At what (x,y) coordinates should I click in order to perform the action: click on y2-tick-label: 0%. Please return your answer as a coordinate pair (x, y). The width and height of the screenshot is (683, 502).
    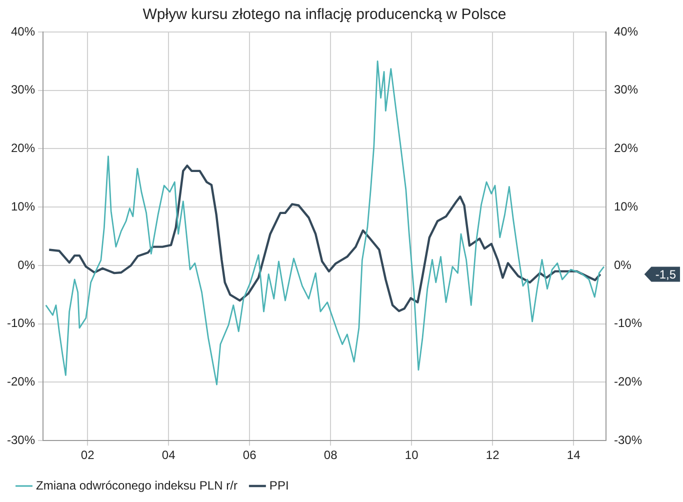
    Looking at the image, I should click on (623, 265).